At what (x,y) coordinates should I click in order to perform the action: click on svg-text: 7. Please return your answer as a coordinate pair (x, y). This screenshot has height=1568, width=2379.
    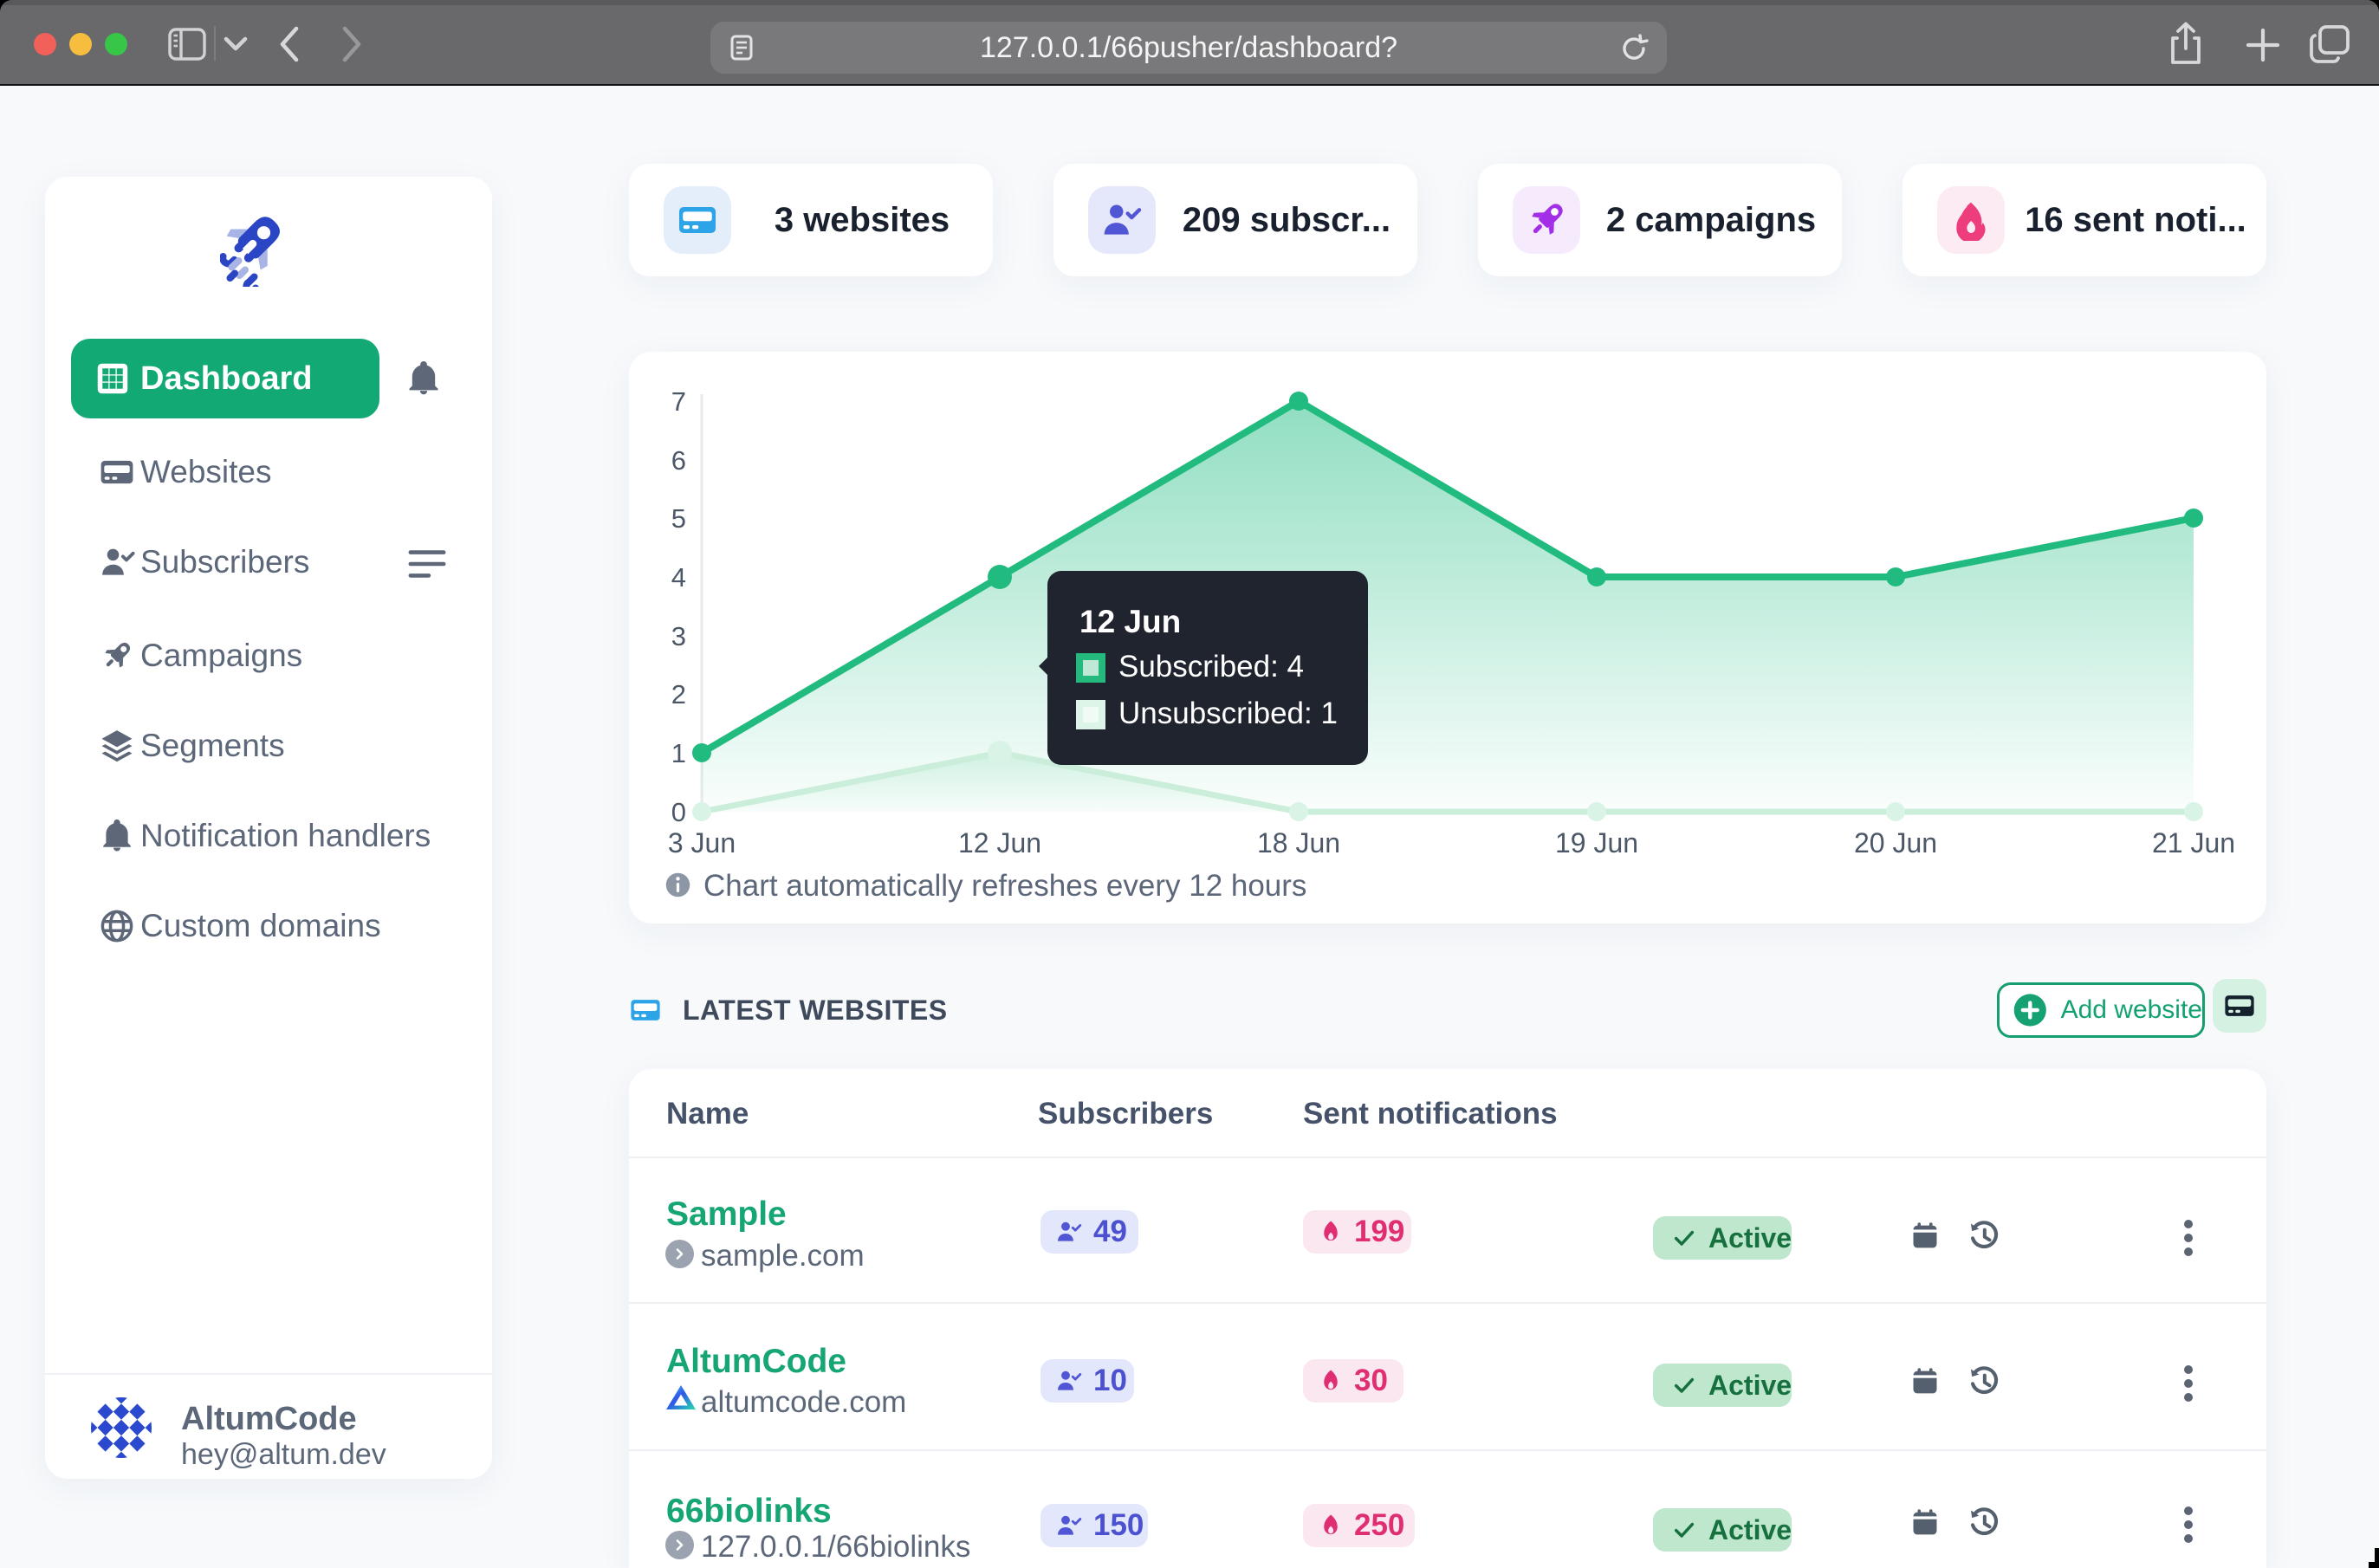
    Looking at the image, I should click on (678, 401).